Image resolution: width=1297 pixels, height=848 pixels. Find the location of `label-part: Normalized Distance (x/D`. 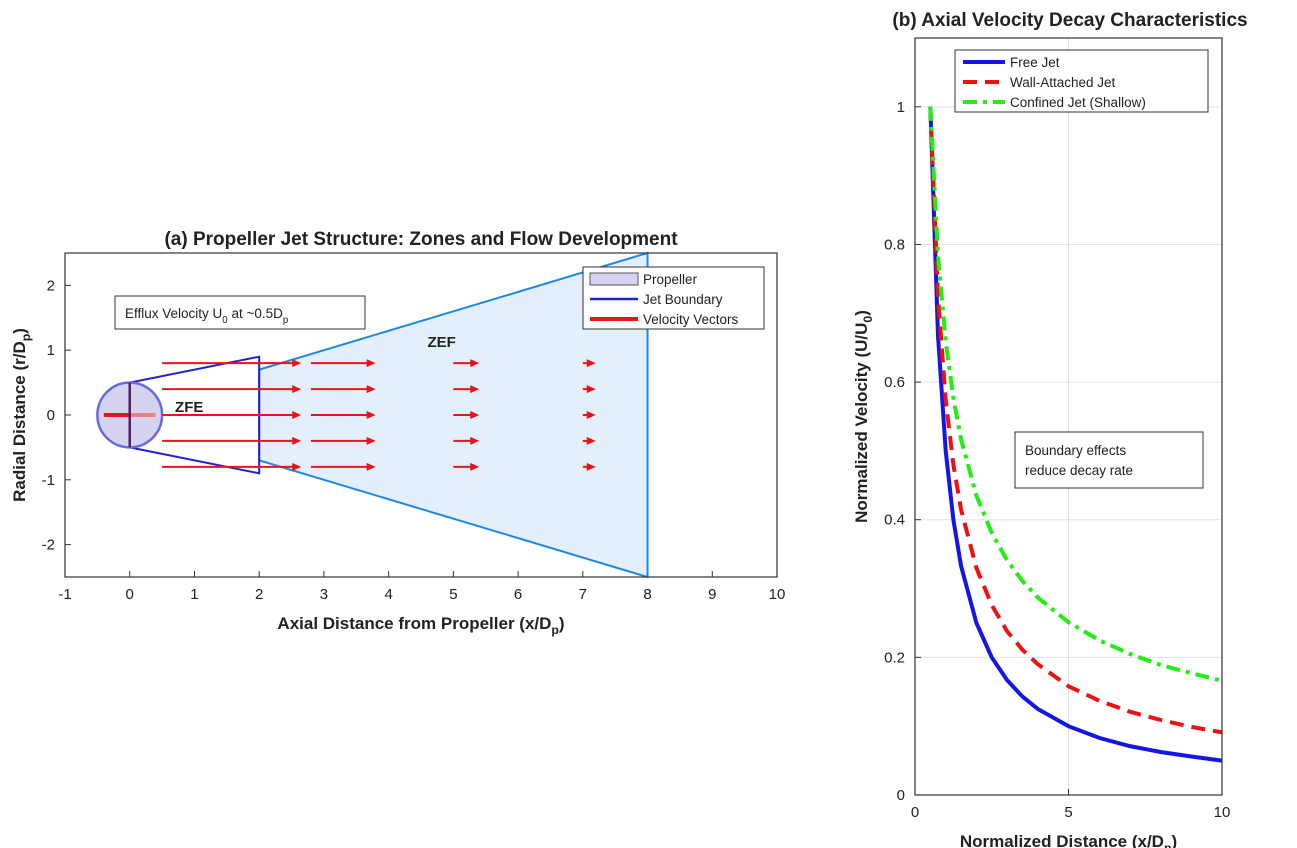

label-part: Normalized Distance (x/D is located at coordinates (1062, 840).